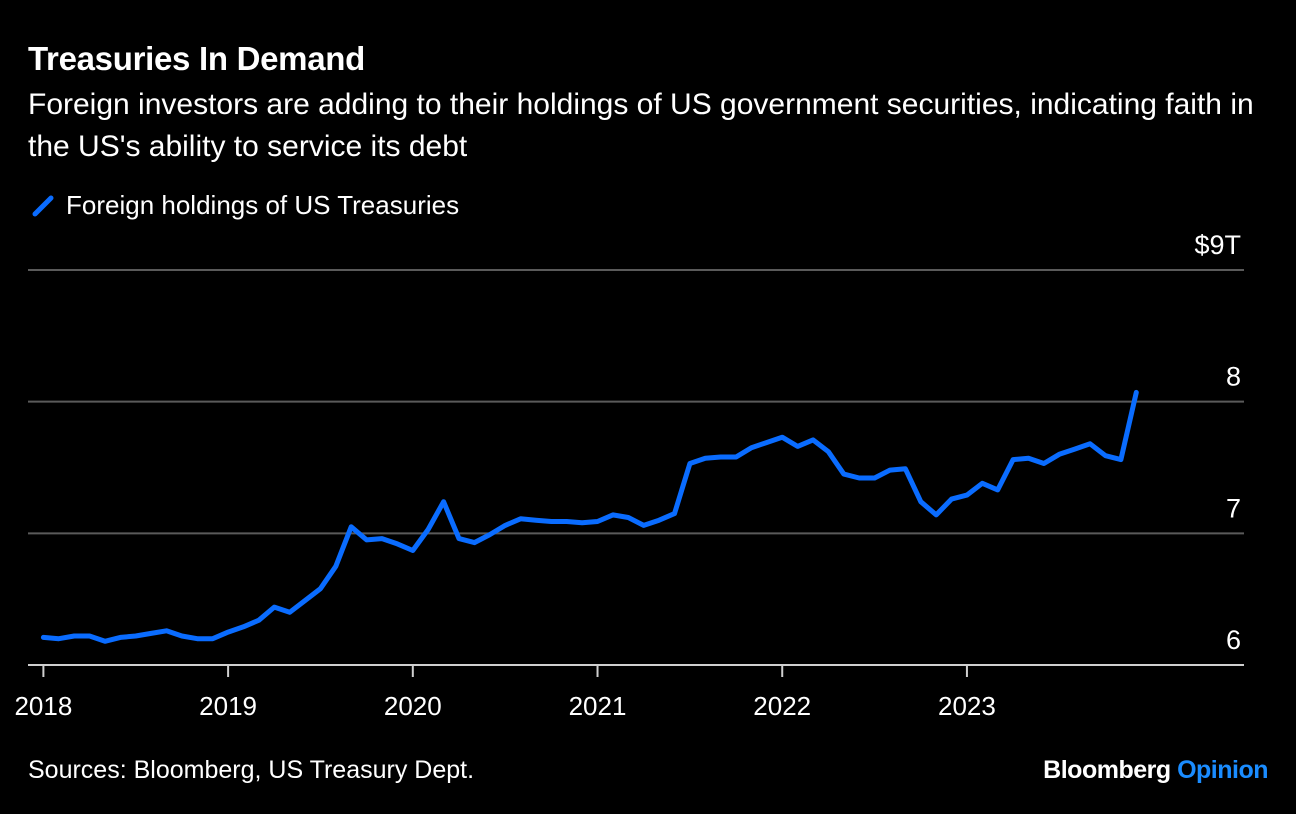 This screenshot has height=814, width=1296. Describe the element at coordinates (1222, 770) in the screenshot. I see `brand-product: Opinion` at that location.